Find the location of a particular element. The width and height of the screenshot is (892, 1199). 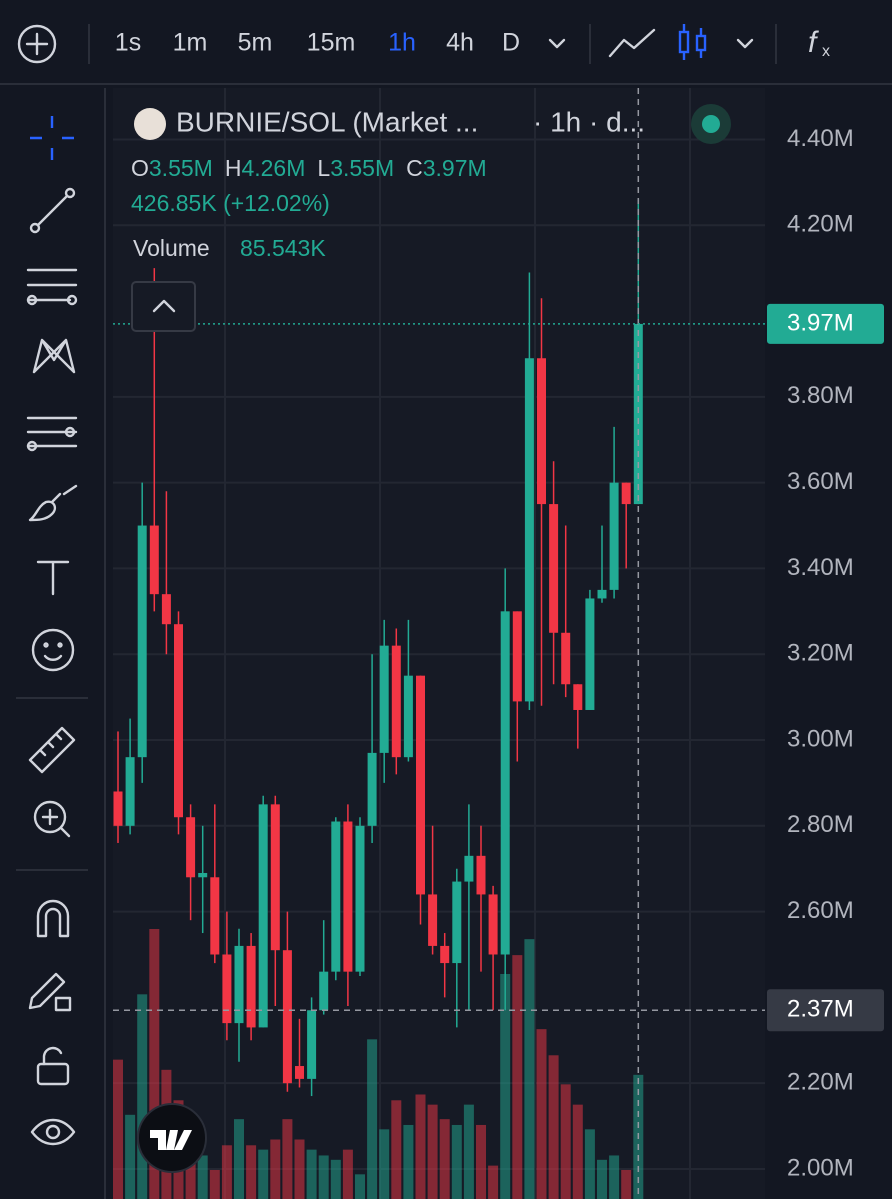

zoom-tool is located at coordinates (52, 819).